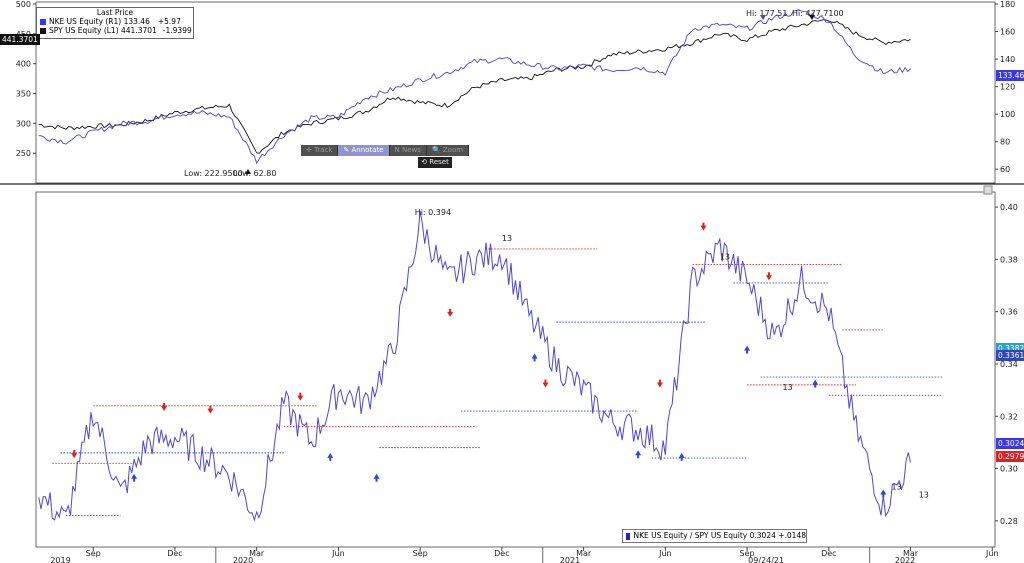  I want to click on right-axis-label: 60, so click(1005, 169).